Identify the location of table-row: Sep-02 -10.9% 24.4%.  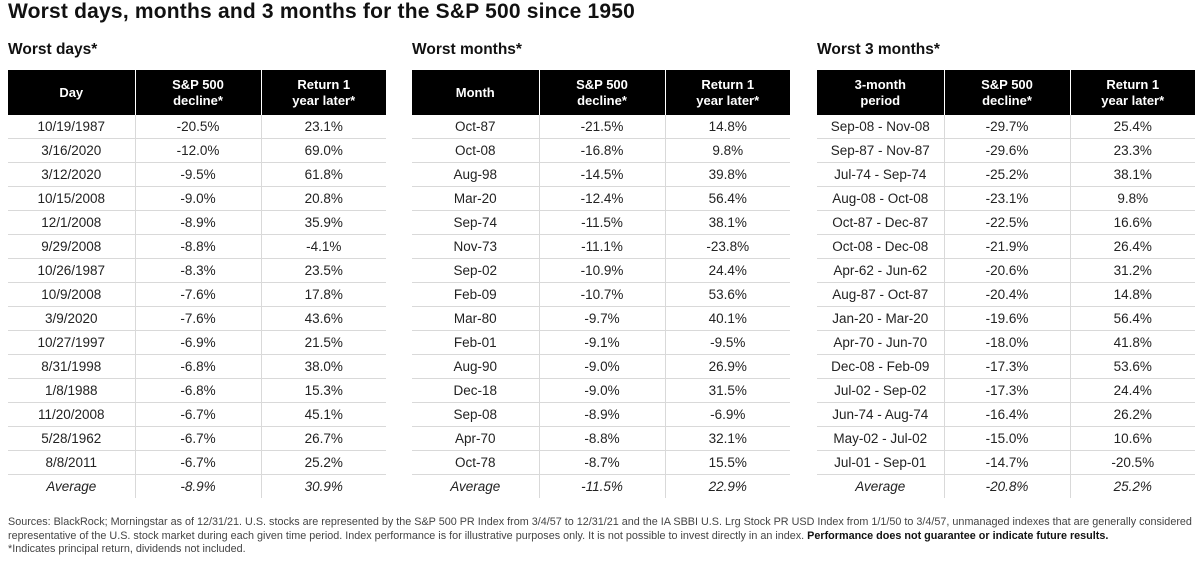
(601, 270).